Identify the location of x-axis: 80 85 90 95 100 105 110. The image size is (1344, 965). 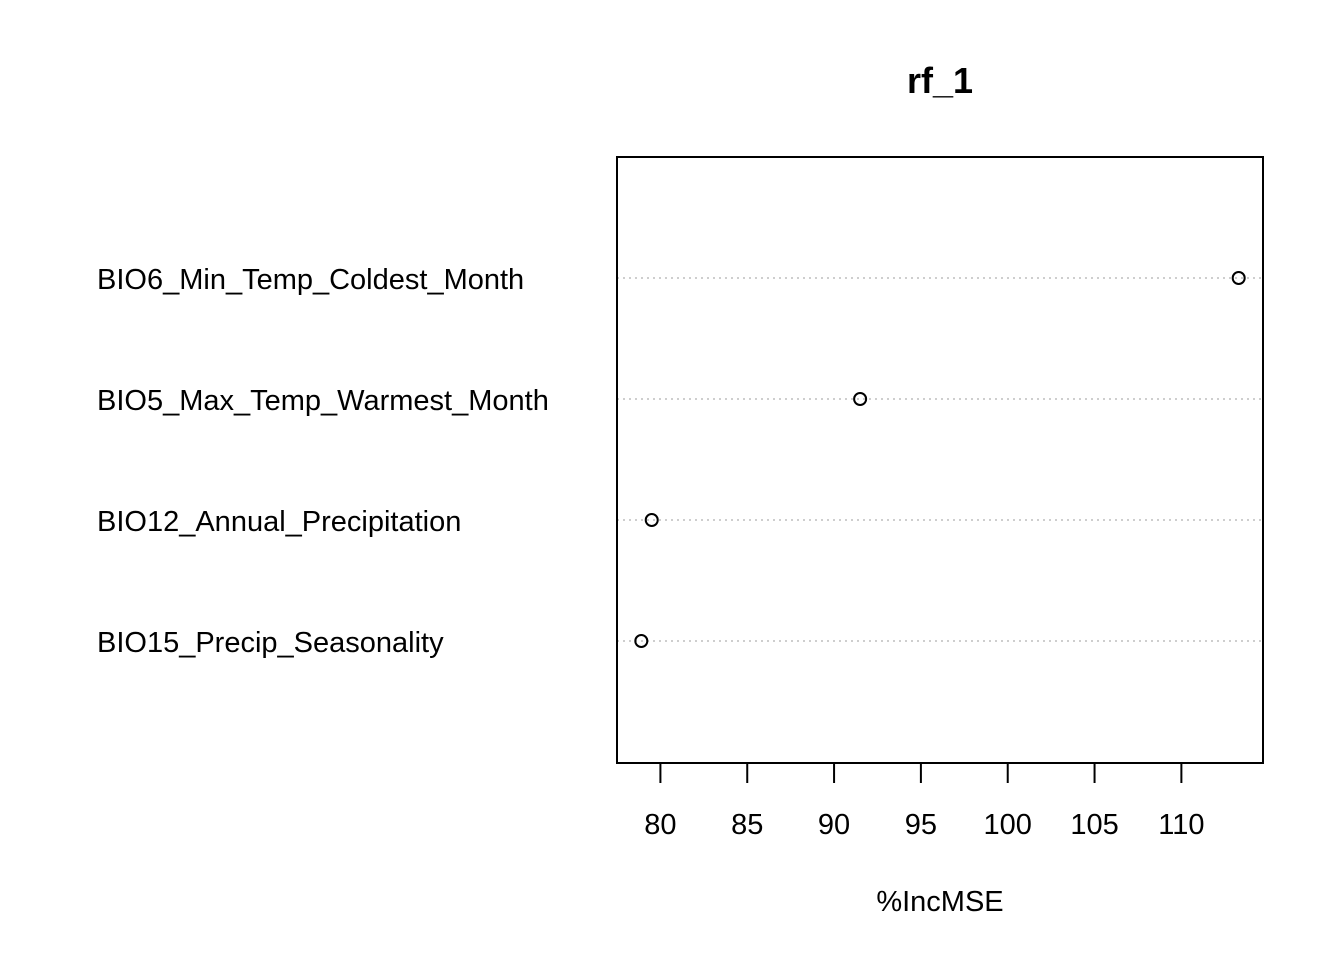
(924, 801).